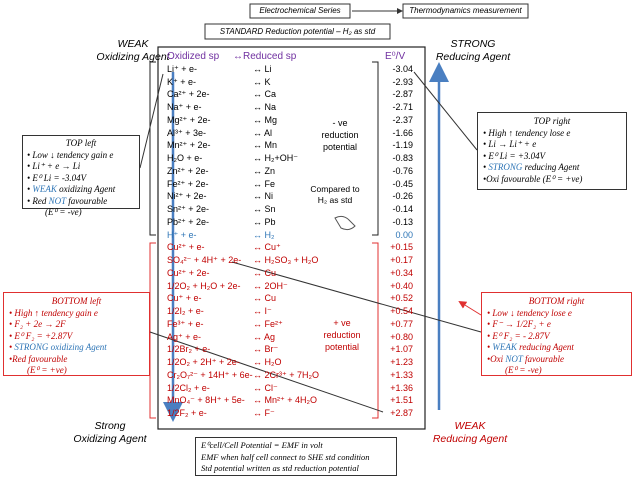  Describe the element at coordinates (402, 119) in the screenshot. I see `potential: -2.37` at that location.